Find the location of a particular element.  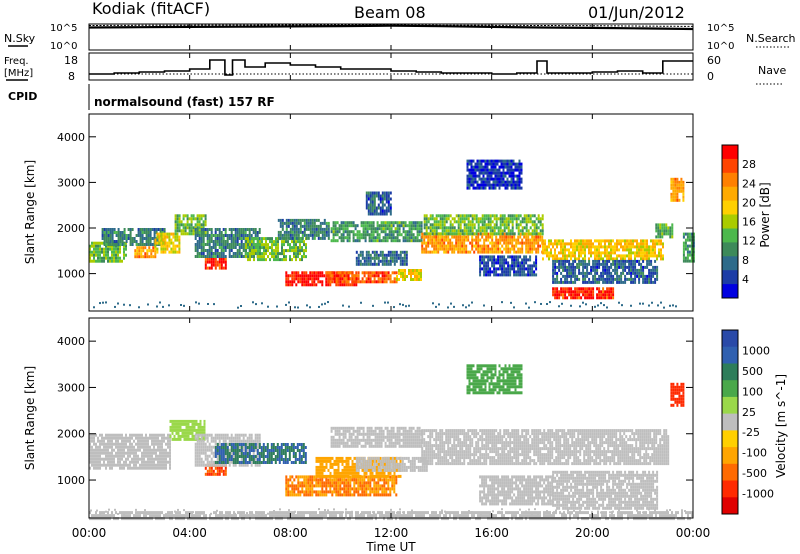

nsearch-tick-top: 10^5 is located at coordinates (720, 28).